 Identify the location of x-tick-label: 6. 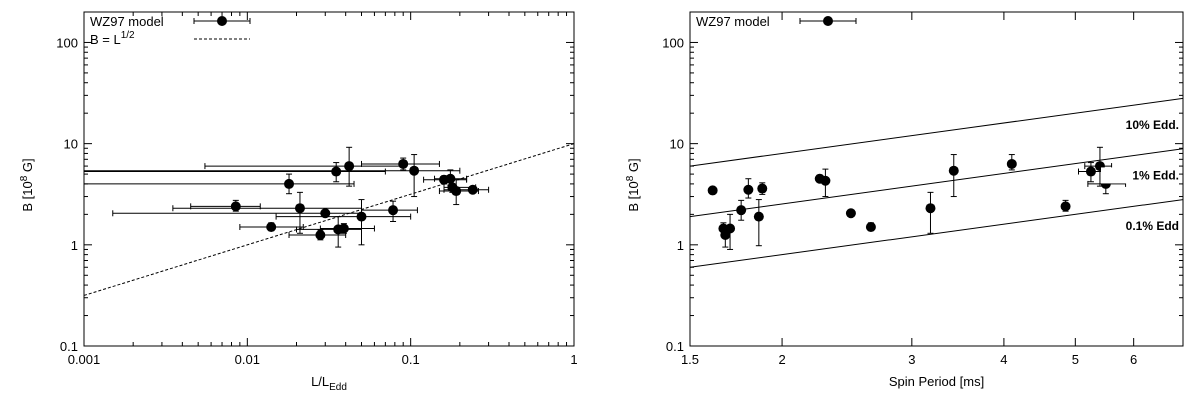
(1133, 359).